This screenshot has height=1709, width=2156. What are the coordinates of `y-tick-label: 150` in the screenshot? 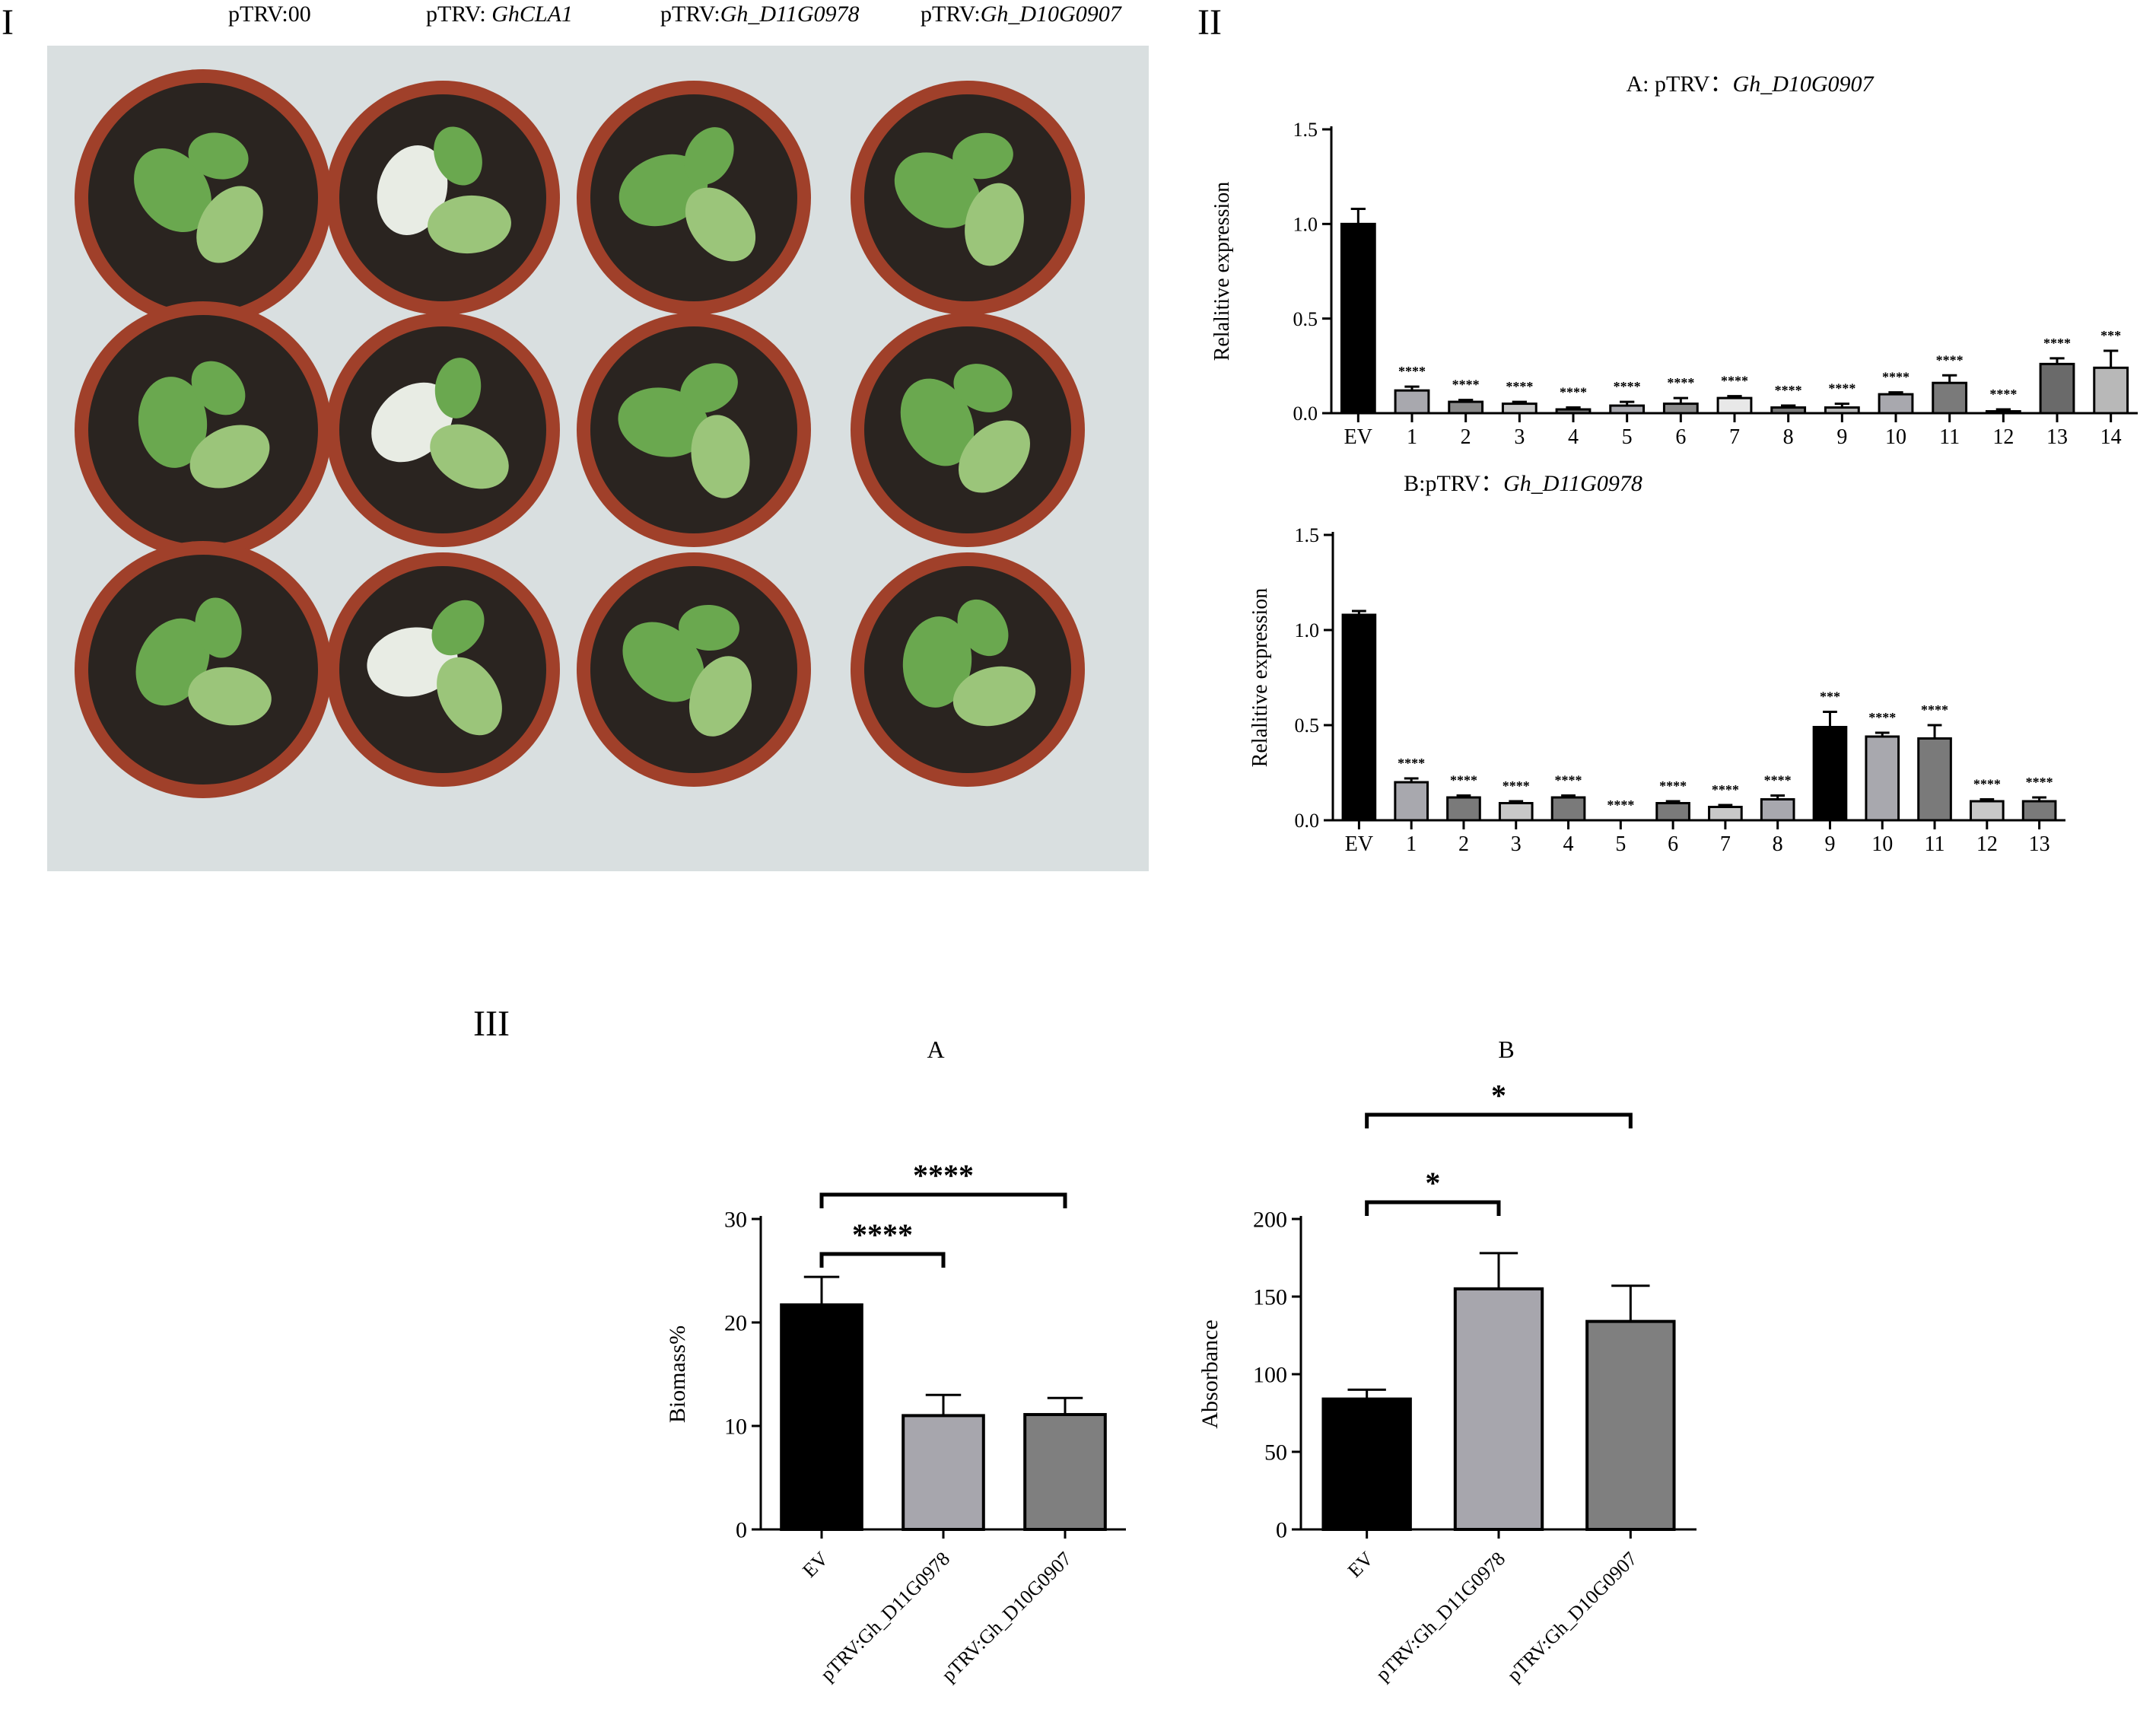 It's located at (1270, 1298).